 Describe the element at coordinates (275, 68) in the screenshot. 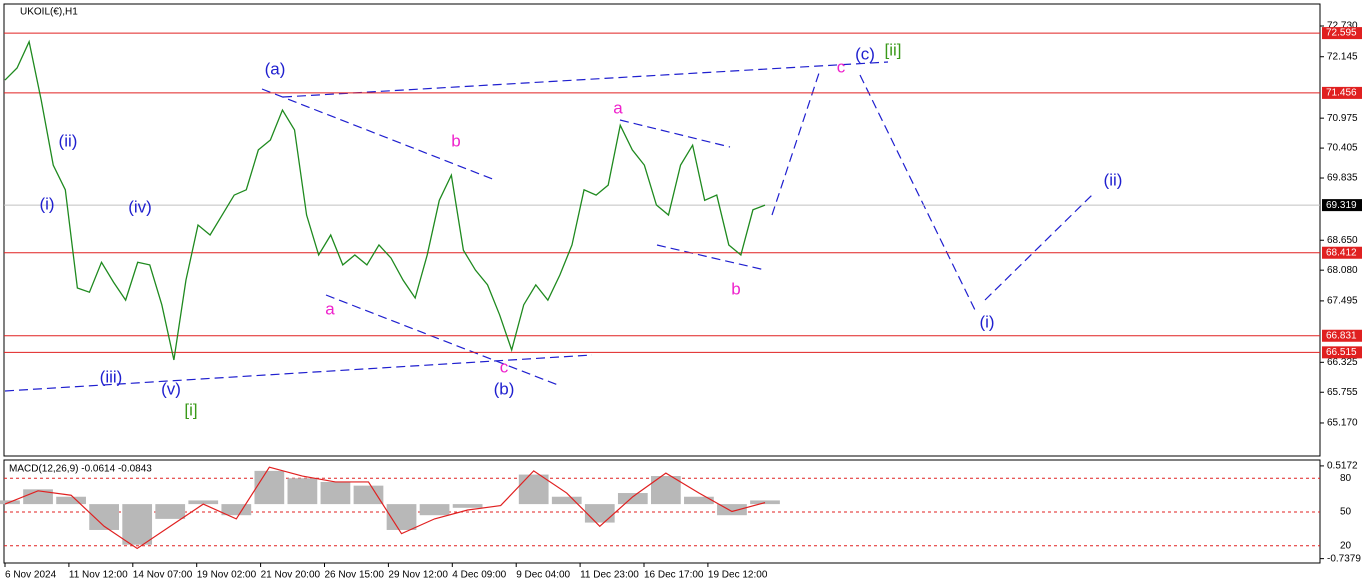

I see `wave-label: (a)` at that location.